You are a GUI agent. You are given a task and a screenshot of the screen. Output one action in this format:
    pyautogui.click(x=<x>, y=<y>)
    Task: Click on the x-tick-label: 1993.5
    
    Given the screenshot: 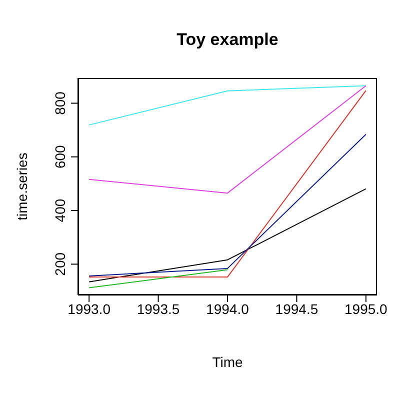 What is the action you would take?
    pyautogui.click(x=158, y=308)
    